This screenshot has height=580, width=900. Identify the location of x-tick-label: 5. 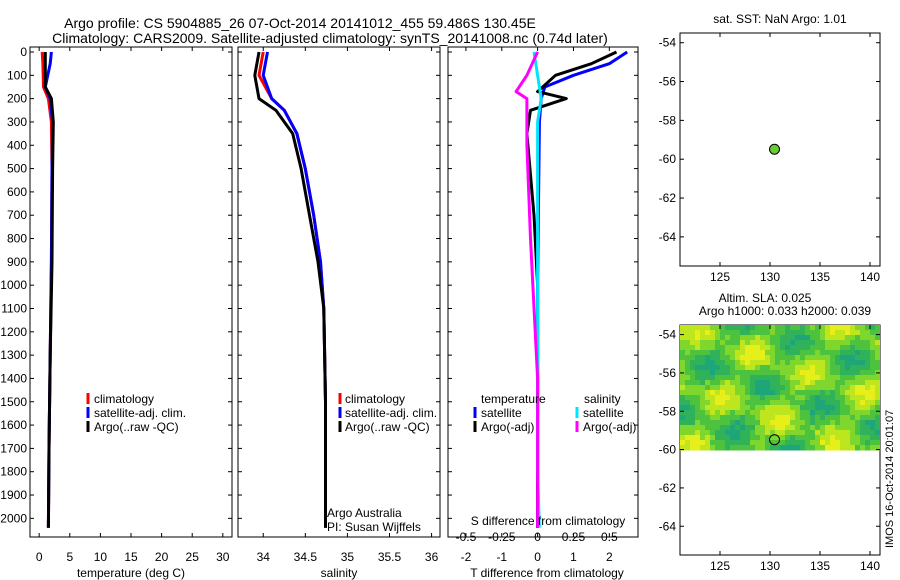
(69, 557).